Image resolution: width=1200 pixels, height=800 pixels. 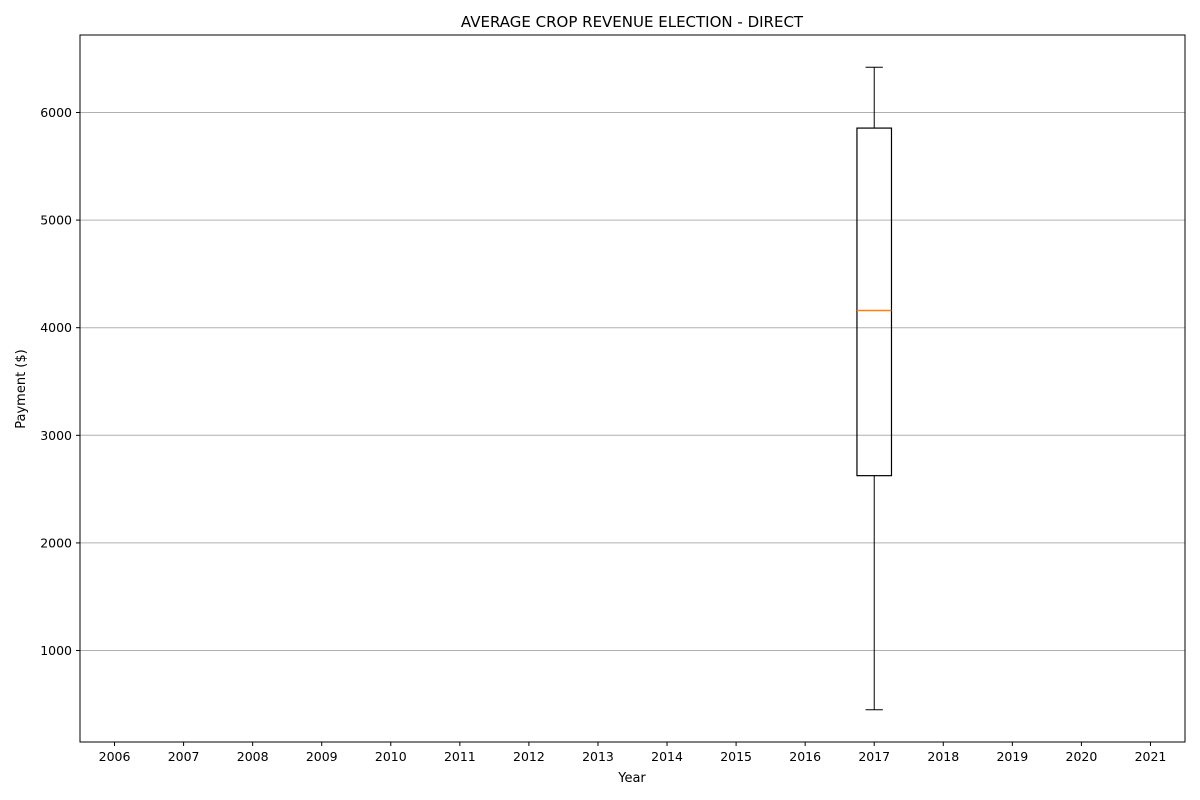 What do you see at coordinates (631, 778) in the screenshot?
I see `x-axis-label: Year` at bounding box center [631, 778].